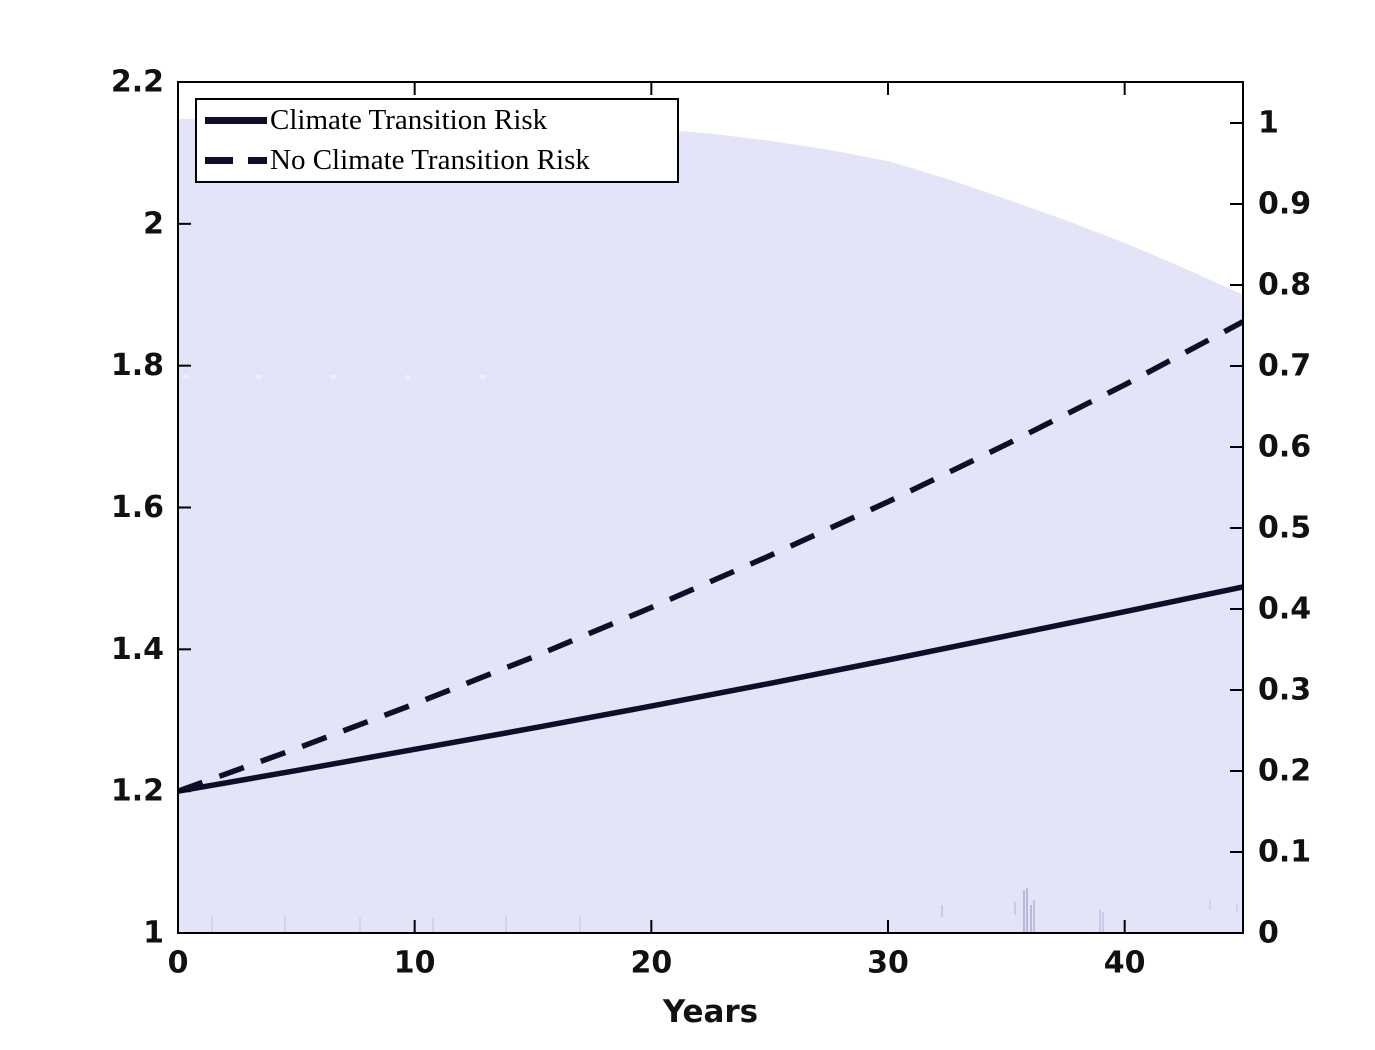 Image resolution: width=1375 pixels, height=1050 pixels. I want to click on right-y-tick-label: 0.5, so click(1284, 527).